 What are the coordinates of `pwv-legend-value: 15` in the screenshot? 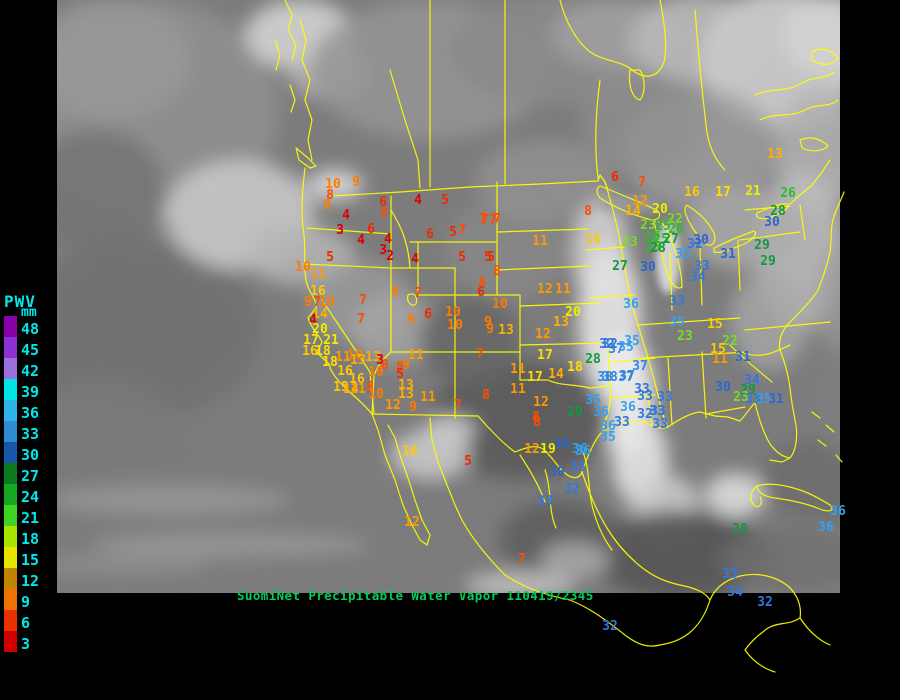 It's located at (30, 560).